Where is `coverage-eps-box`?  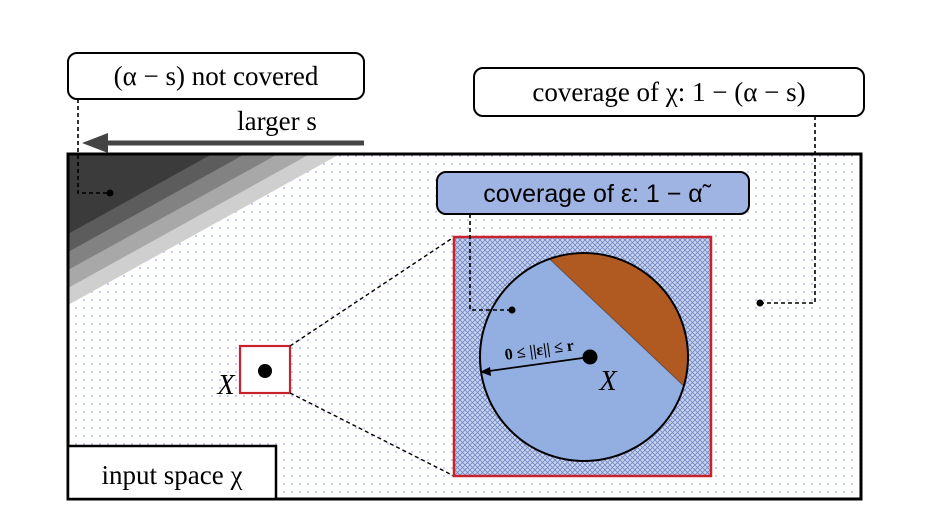
coverage-eps-box is located at coordinates (593, 193).